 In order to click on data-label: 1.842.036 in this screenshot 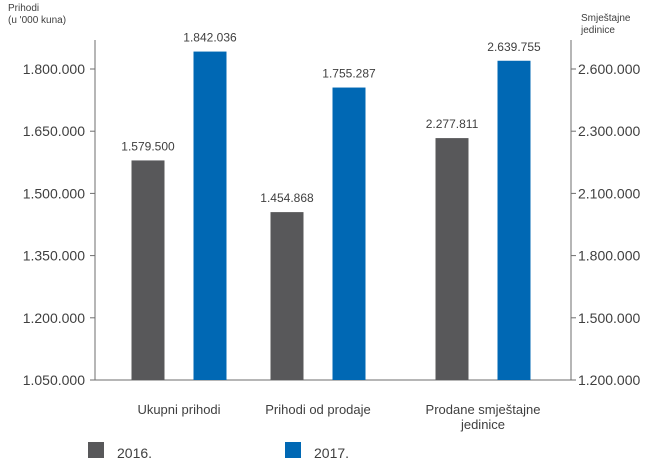, I will do `click(210, 38)`.